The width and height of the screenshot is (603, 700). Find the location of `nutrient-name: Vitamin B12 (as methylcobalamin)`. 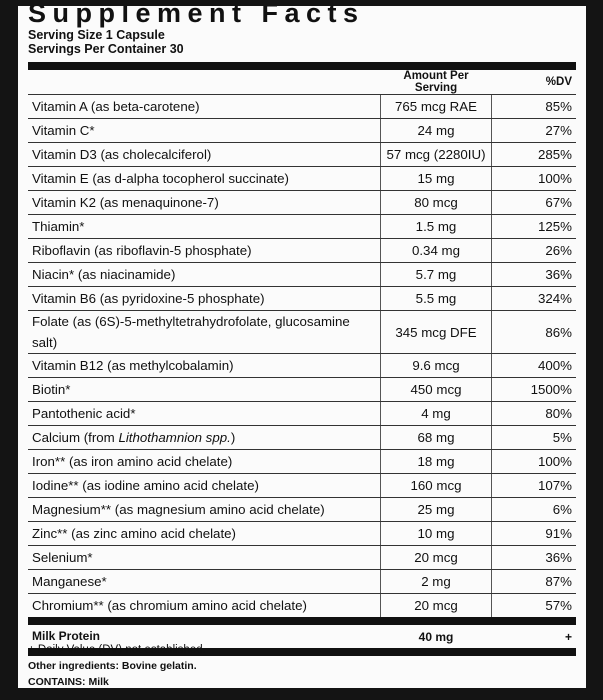

nutrient-name: Vitamin B12 (as methylcobalamin) is located at coordinates (204, 365).